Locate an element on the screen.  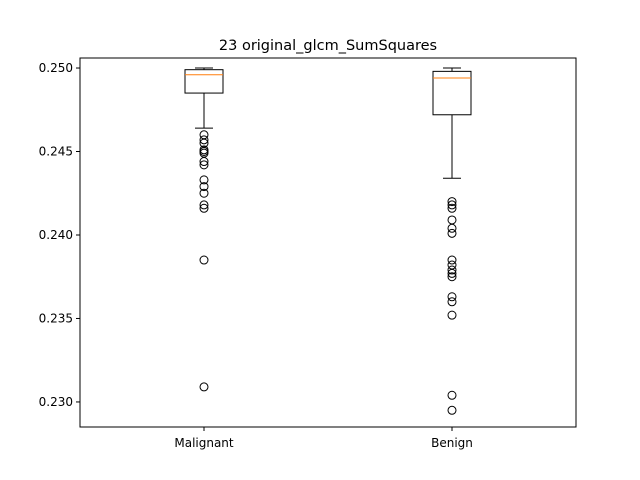
y-tick-label: 0.250 is located at coordinates (56, 68).